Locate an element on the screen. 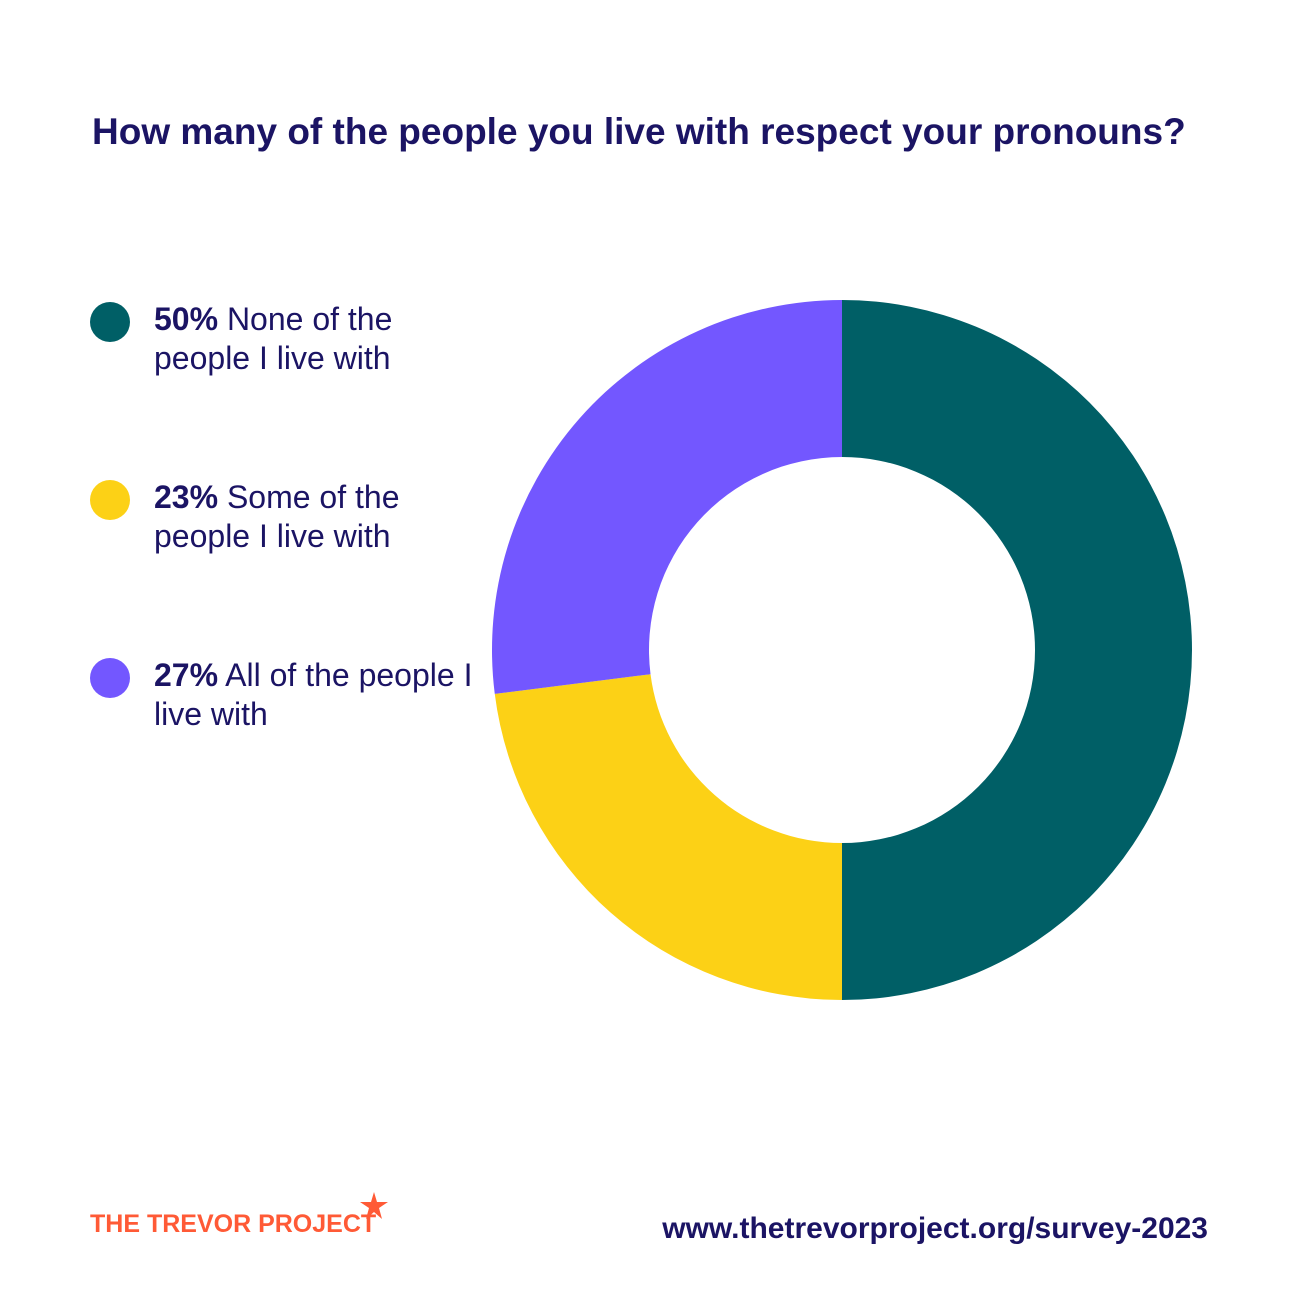  trevor-project-logo: THE TREVOR PROJECT is located at coordinates (239, 1221).